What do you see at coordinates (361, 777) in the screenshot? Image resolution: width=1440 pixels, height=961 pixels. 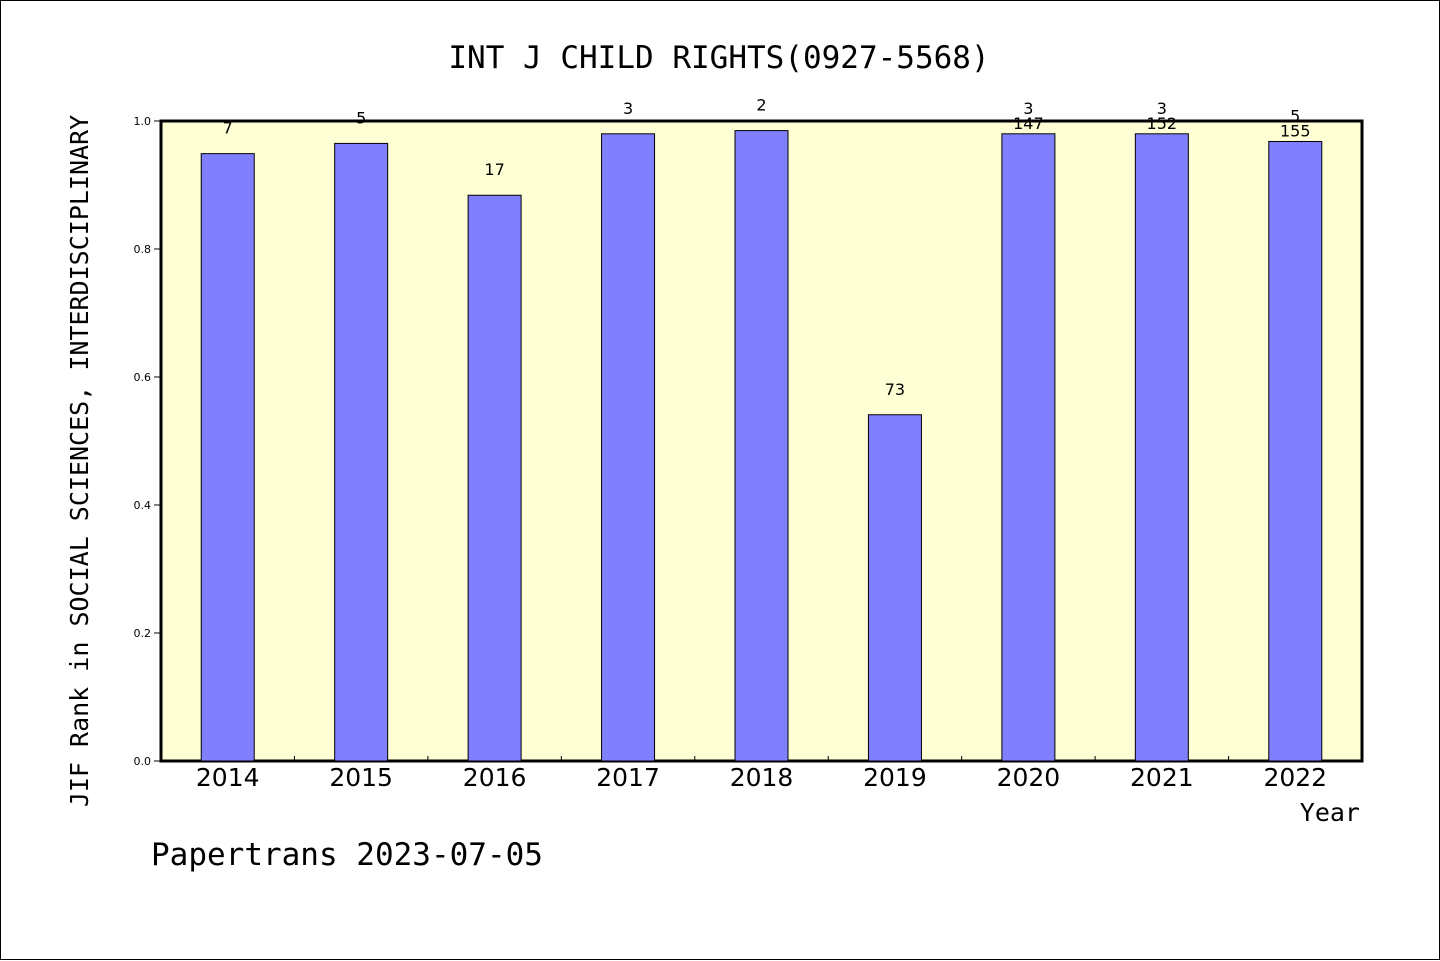 I see `x-tick-label: 2015` at bounding box center [361, 777].